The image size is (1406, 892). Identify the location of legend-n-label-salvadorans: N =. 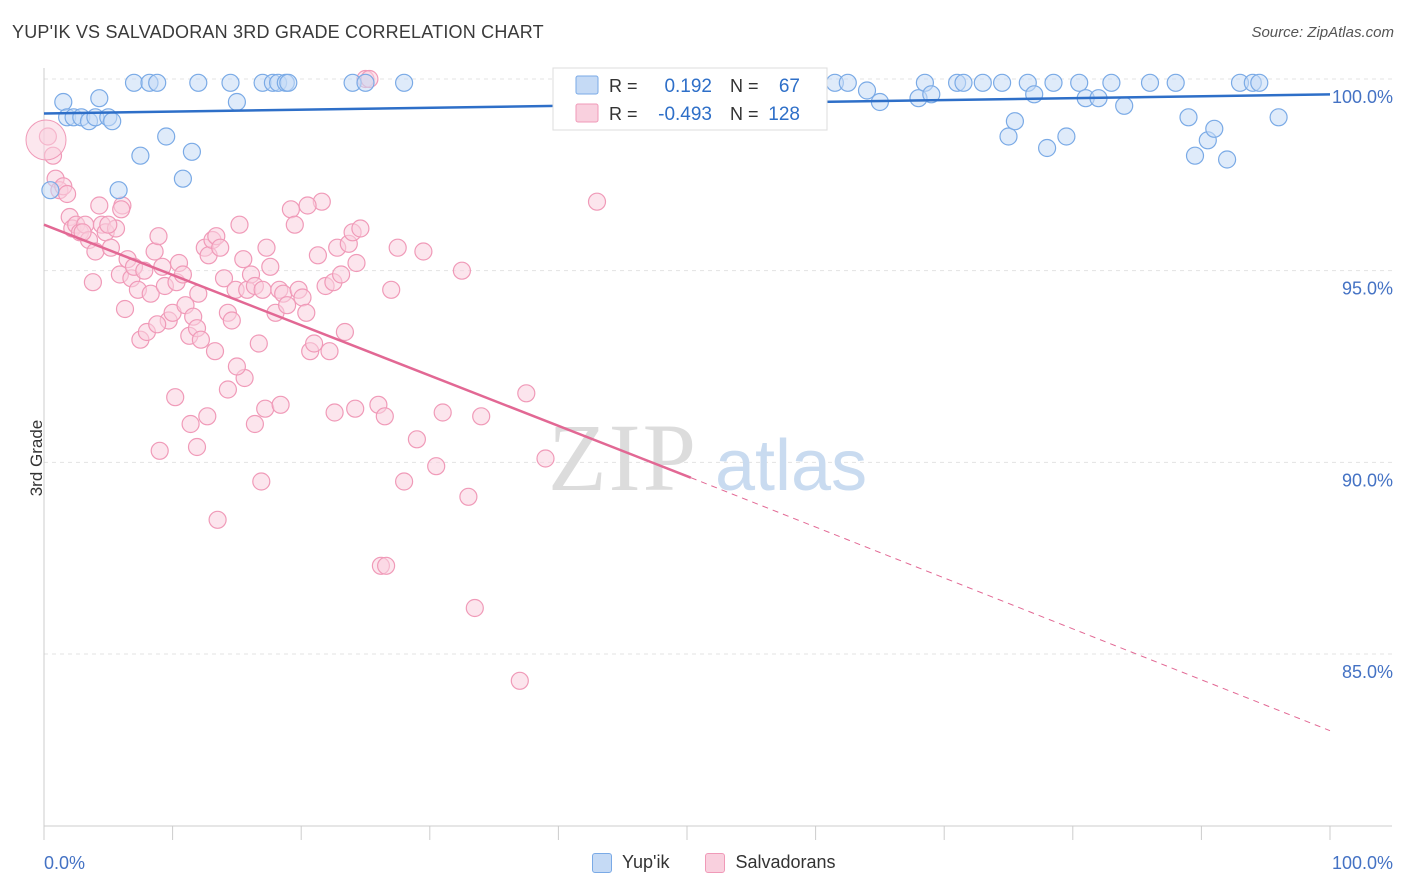
(744, 114).